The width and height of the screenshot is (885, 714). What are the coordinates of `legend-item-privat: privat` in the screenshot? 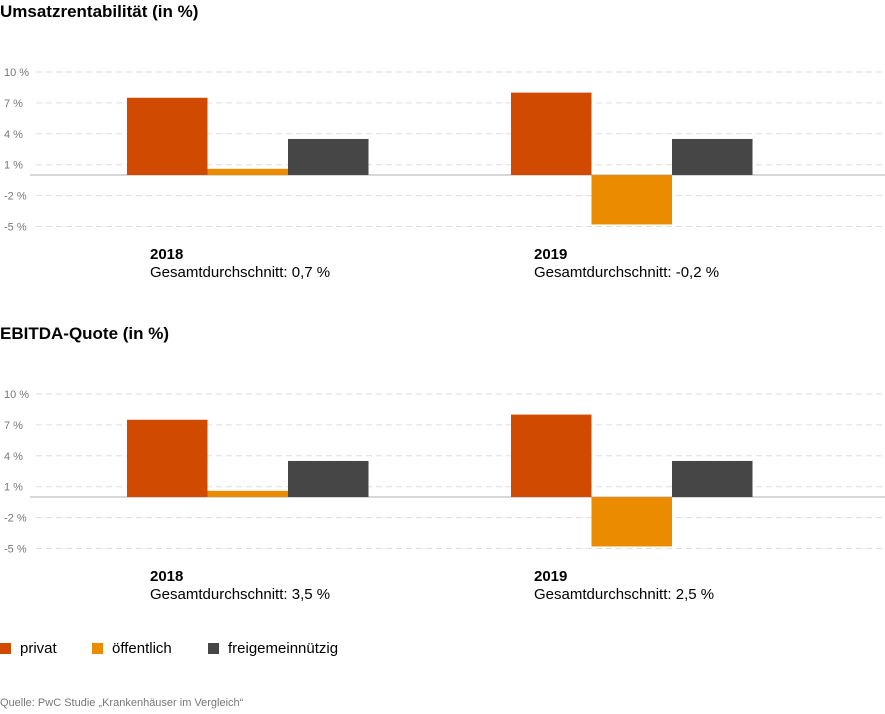 It's located at (28, 648).